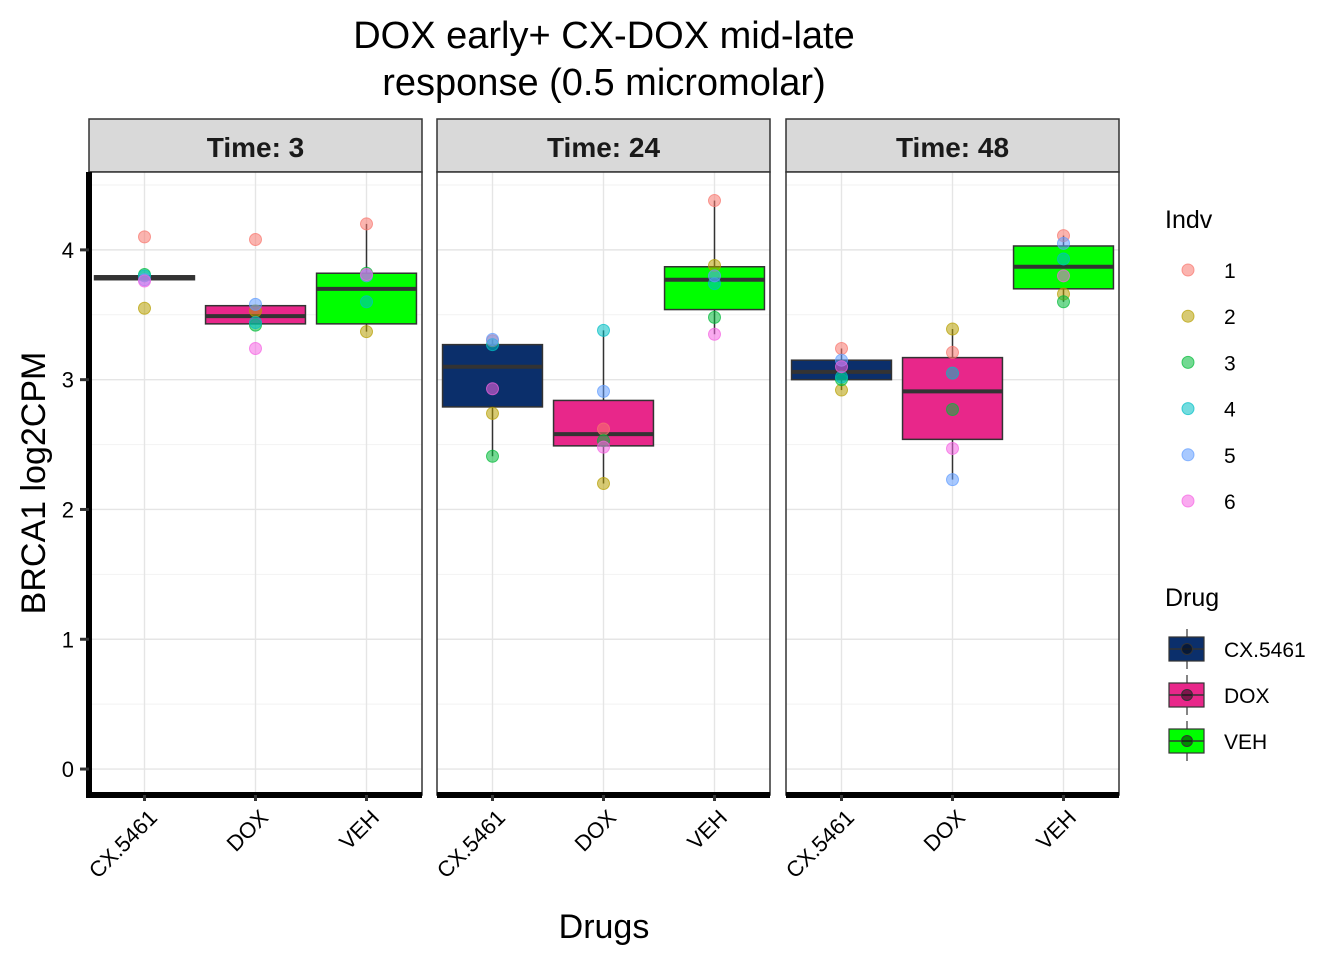 The width and height of the screenshot is (1344, 960). What do you see at coordinates (1247, 696) in the screenshot?
I see `legend-drug-label: DOX` at bounding box center [1247, 696].